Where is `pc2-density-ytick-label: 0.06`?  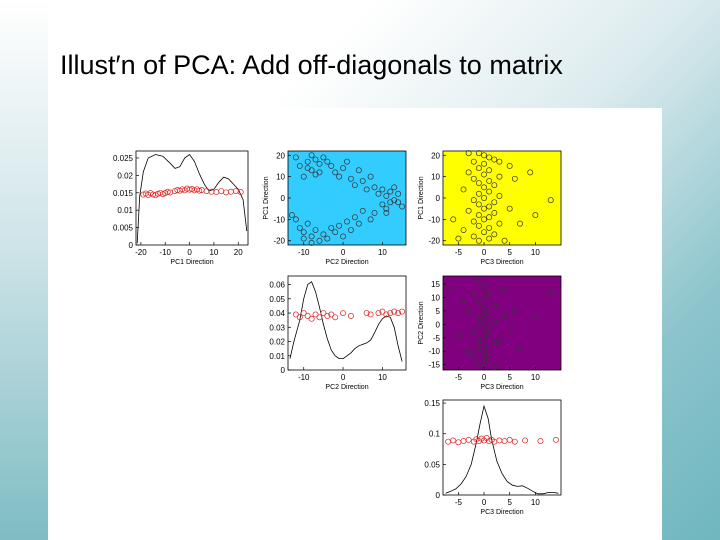
pc2-density-ytick-label: 0.06 is located at coordinates (277, 285).